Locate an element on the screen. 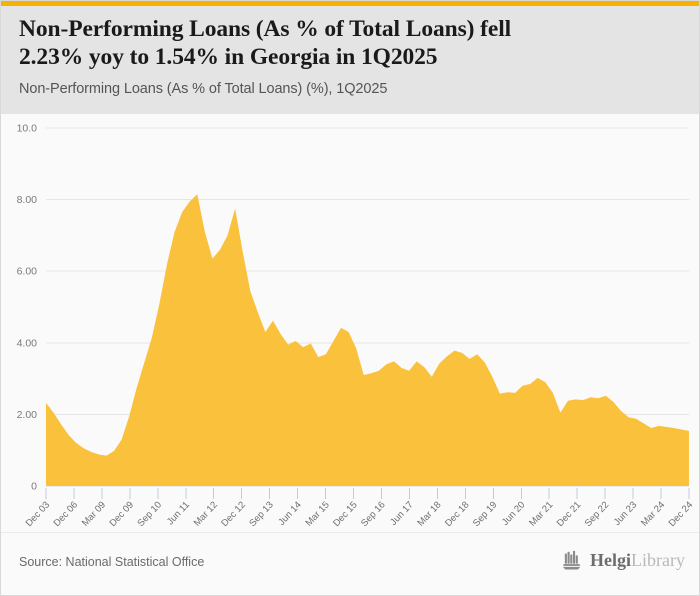  x-axis-tick-label: Mar 15 is located at coordinates (318, 514).